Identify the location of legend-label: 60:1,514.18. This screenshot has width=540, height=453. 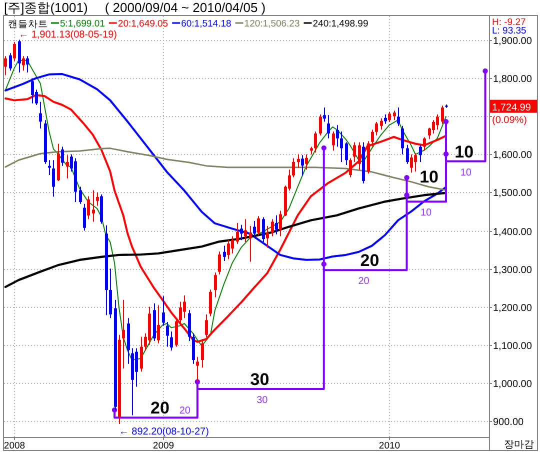
(206, 24).